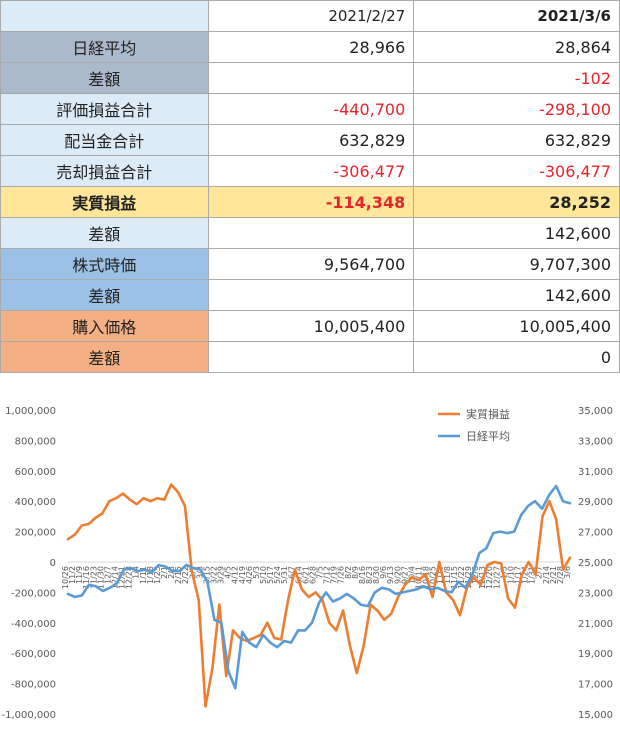 The width and height of the screenshot is (620, 738). I want to click on legend-label: 日経平均, so click(488, 436).